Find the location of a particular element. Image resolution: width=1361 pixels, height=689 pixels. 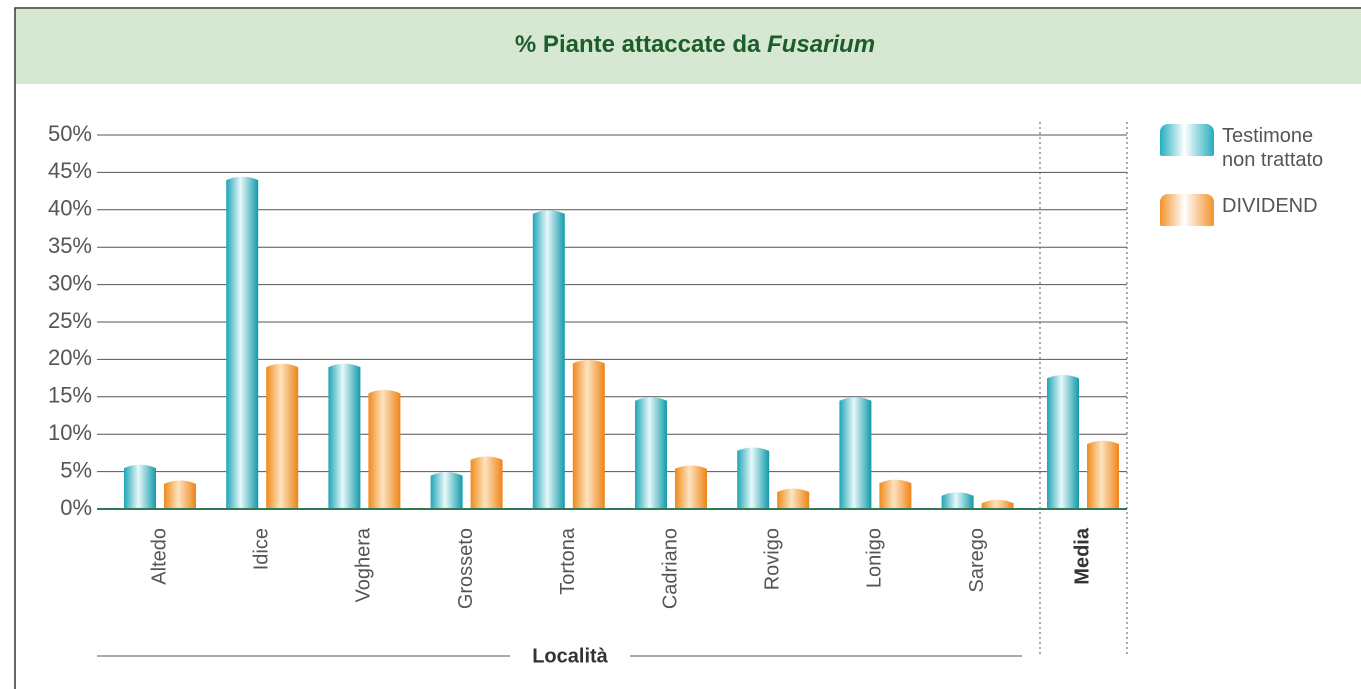

y-tick-label: 50% is located at coordinates (70, 133).